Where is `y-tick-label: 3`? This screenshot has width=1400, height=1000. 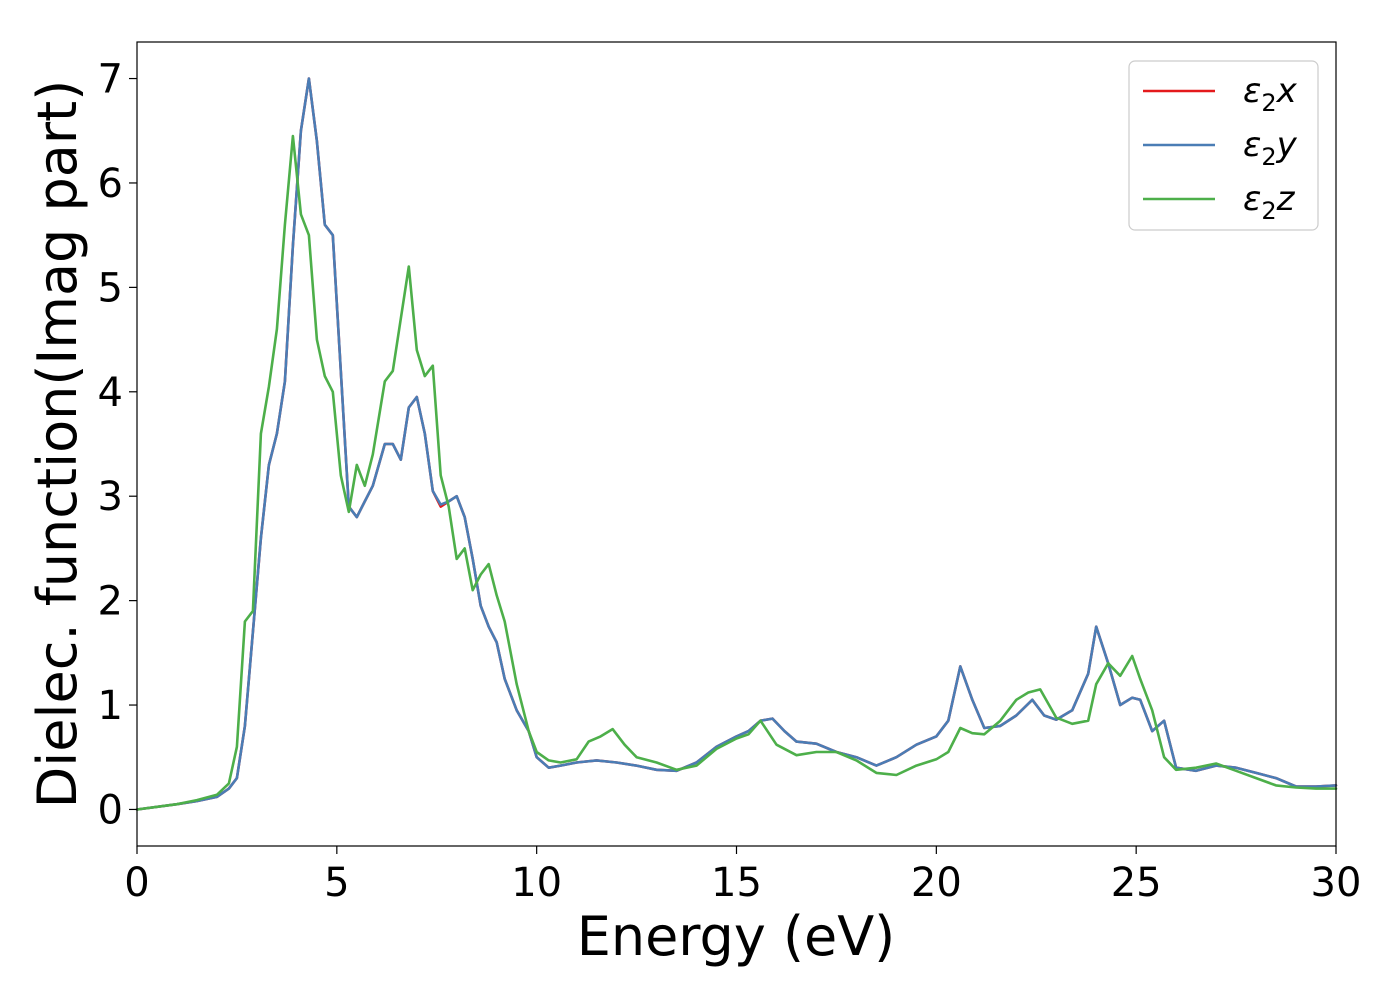
y-tick-label: 3 is located at coordinates (110, 497).